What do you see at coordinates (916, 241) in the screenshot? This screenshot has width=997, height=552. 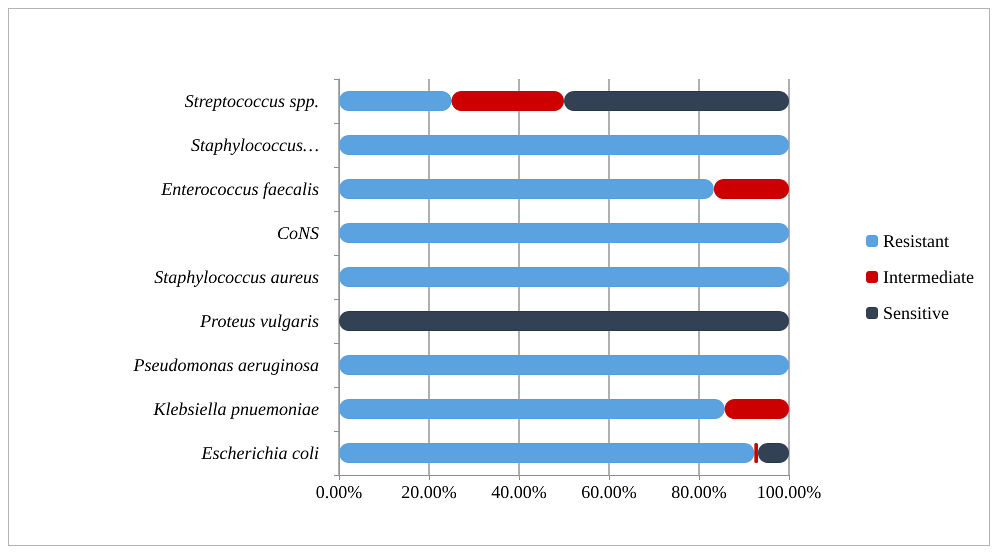 I see `legend-label: Resistant` at bounding box center [916, 241].